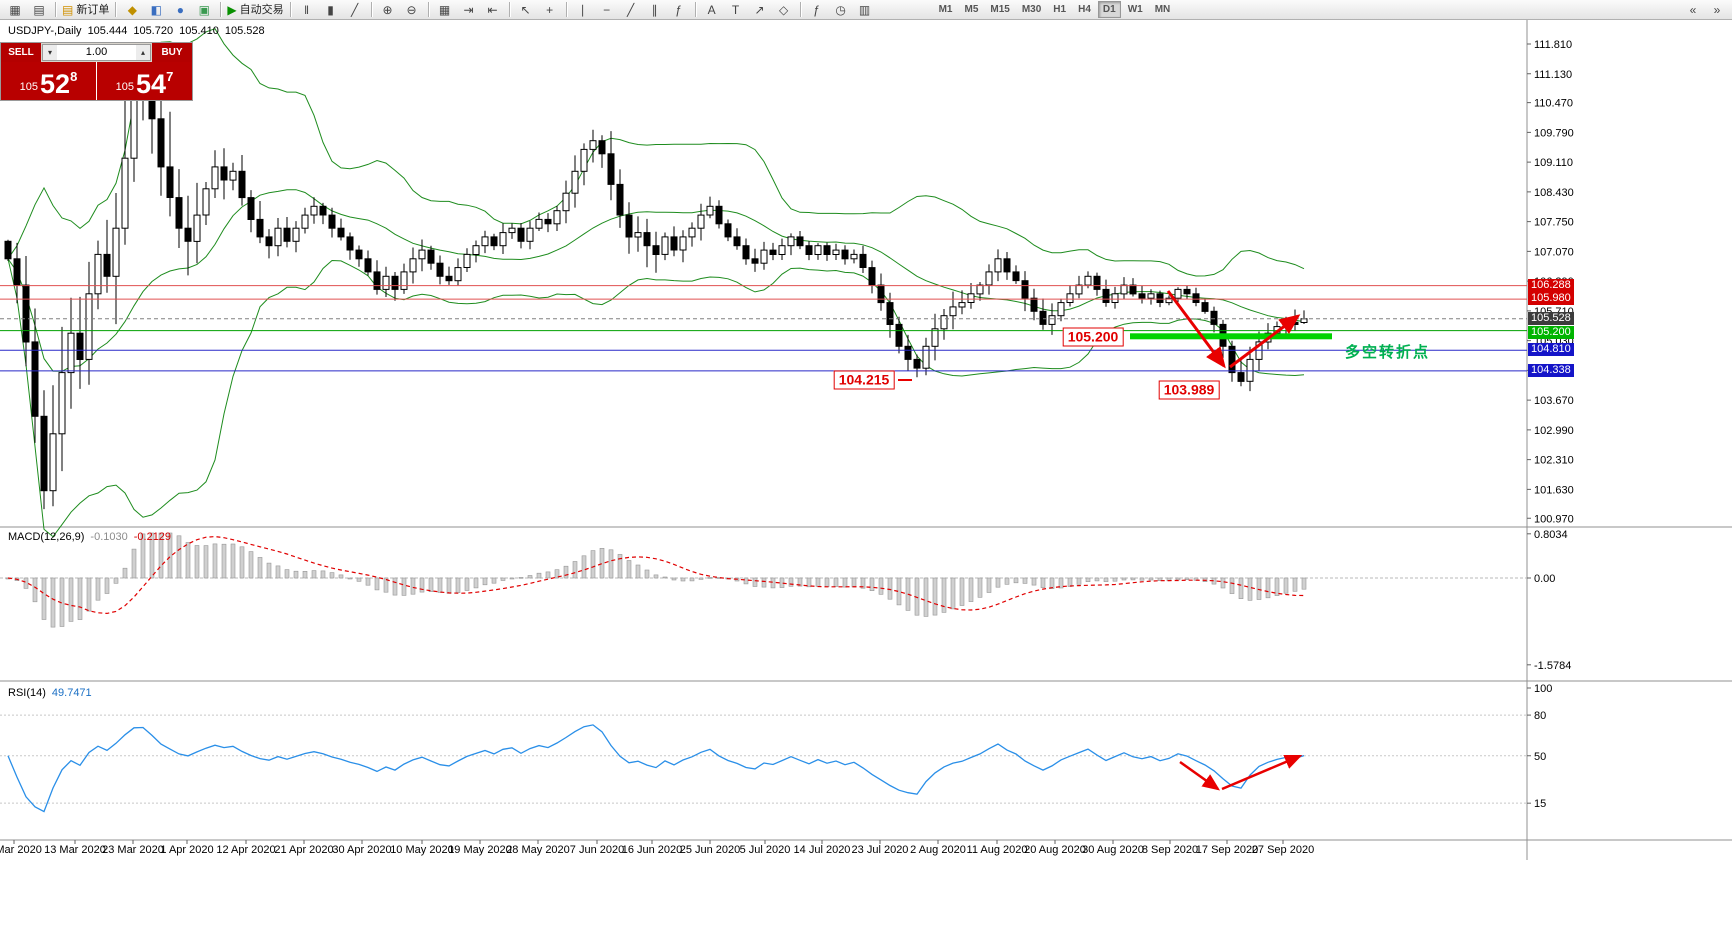  I want to click on zoom-in-button: ⊕, so click(388, 10).